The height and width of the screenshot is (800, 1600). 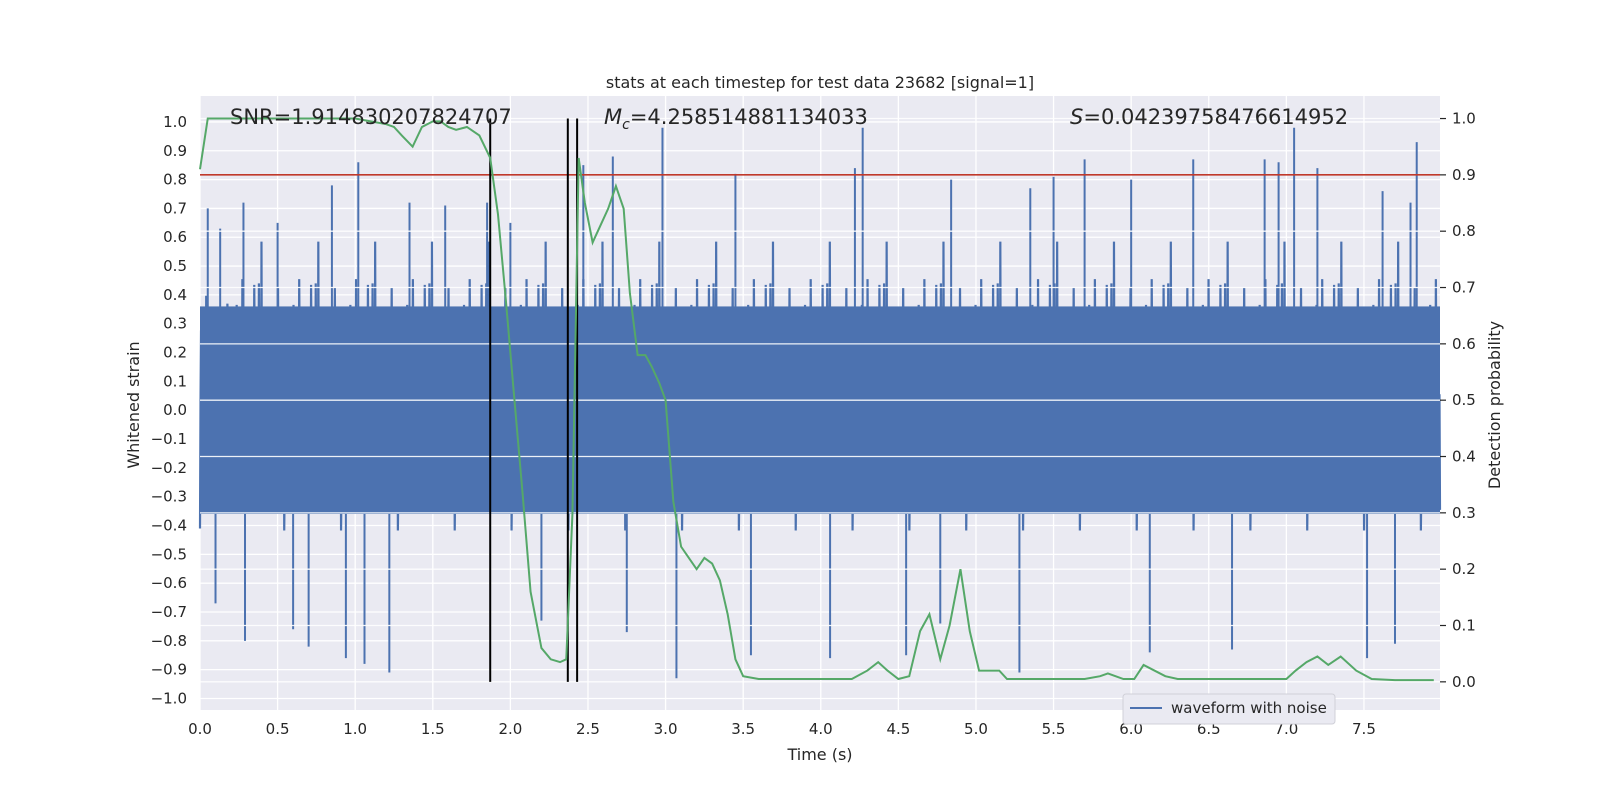 I want to click on y-left-tick-label-3: −0.7, so click(x=169, y=612).